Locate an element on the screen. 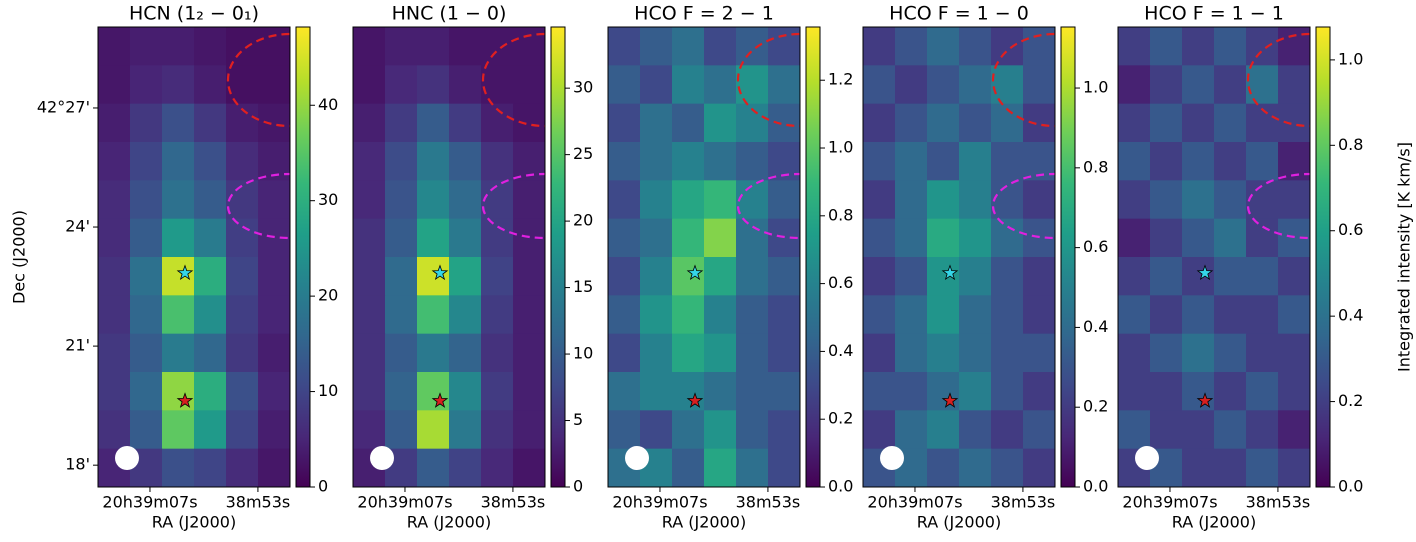 The width and height of the screenshot is (1416, 542). colorbar-tick-label: 20 is located at coordinates (583, 220).